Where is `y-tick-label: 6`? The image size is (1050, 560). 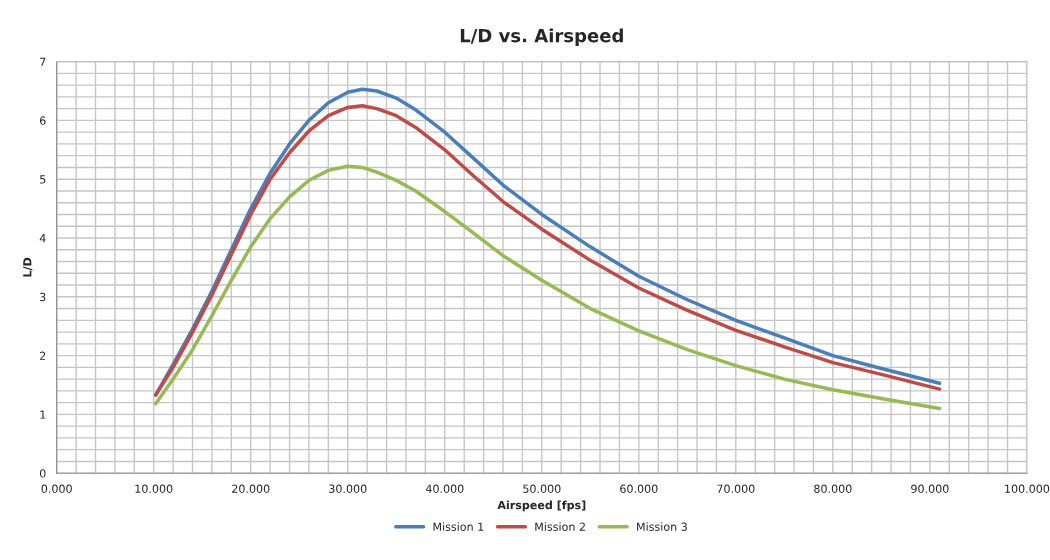 y-tick-label: 6 is located at coordinates (42, 120).